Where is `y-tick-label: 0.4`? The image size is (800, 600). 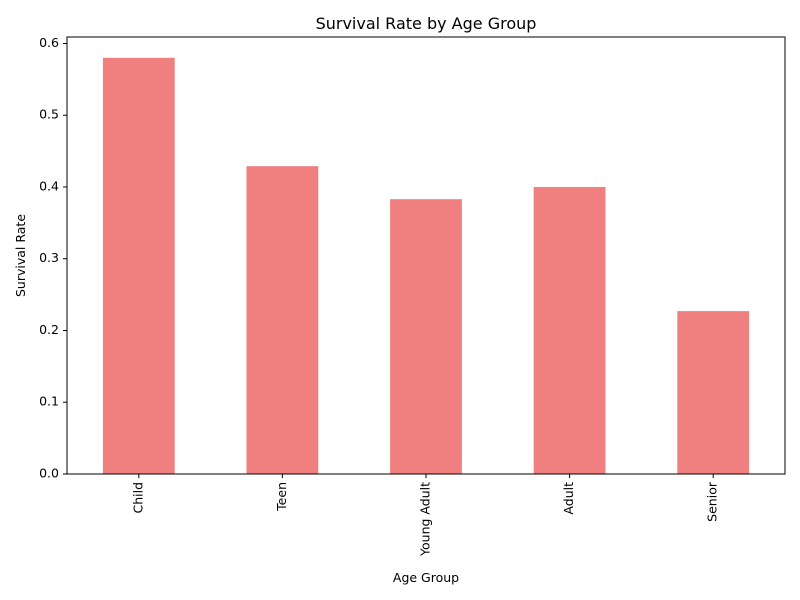 y-tick-label: 0.4 is located at coordinates (49, 185).